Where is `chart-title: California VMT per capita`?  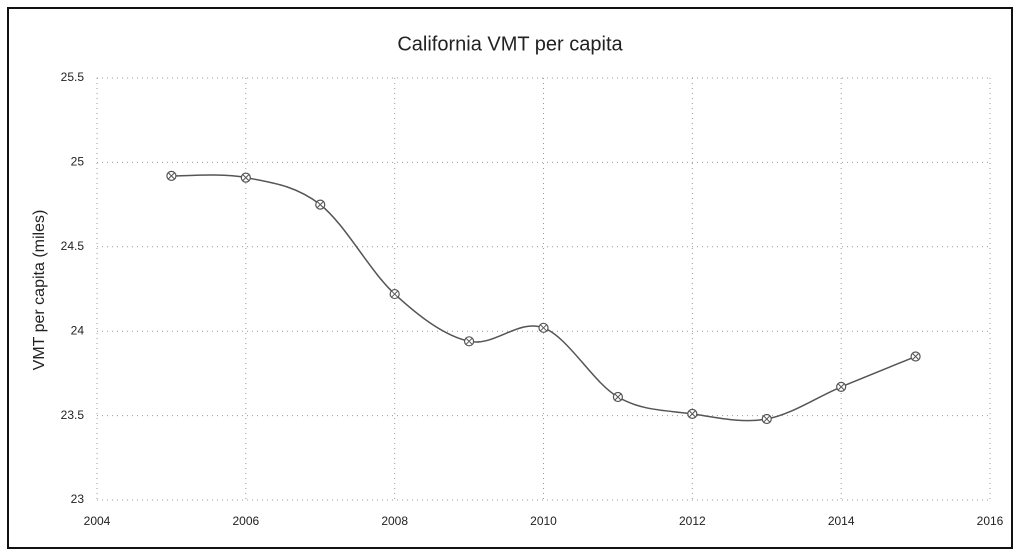 chart-title: California VMT per capita is located at coordinates (510, 44).